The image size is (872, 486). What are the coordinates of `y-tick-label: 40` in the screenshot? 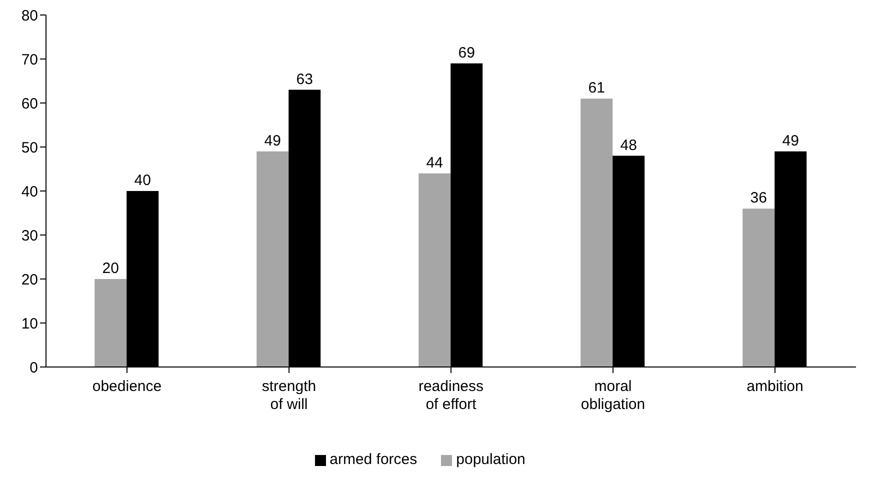 It's located at (29, 191).